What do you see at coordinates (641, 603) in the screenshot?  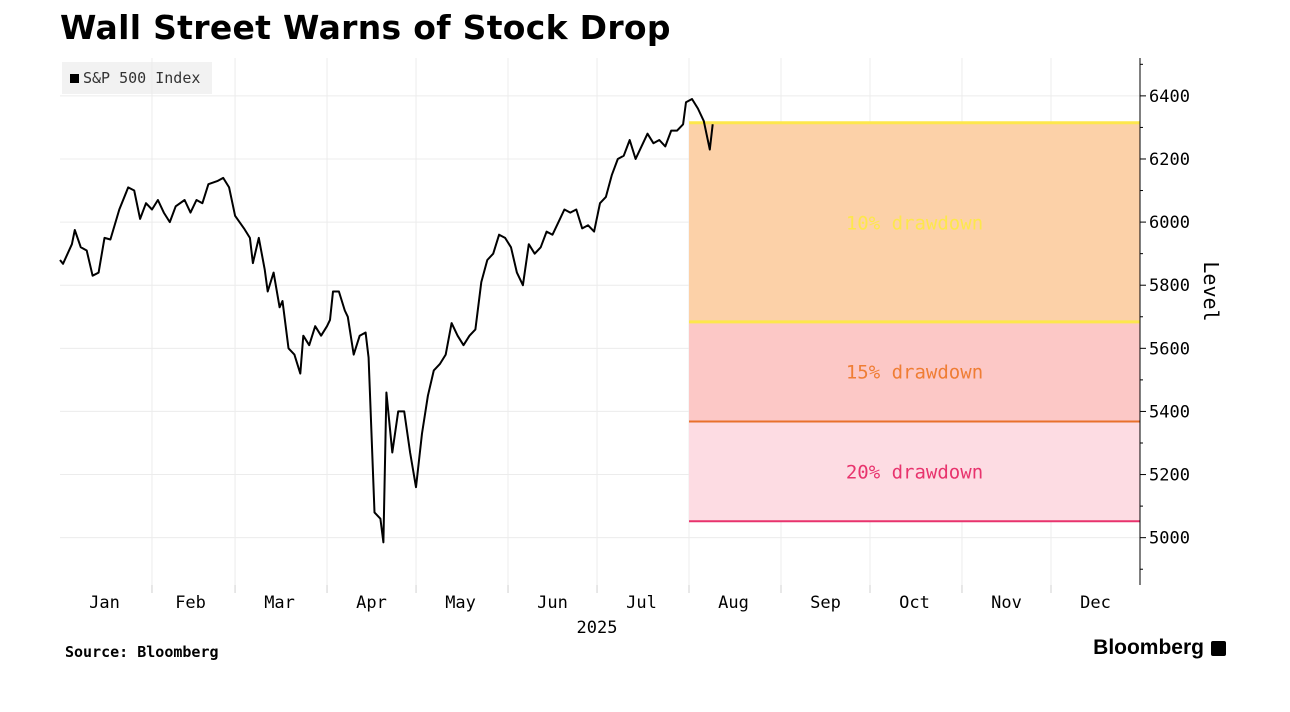 I see `x-tick-label: Jul` at bounding box center [641, 603].